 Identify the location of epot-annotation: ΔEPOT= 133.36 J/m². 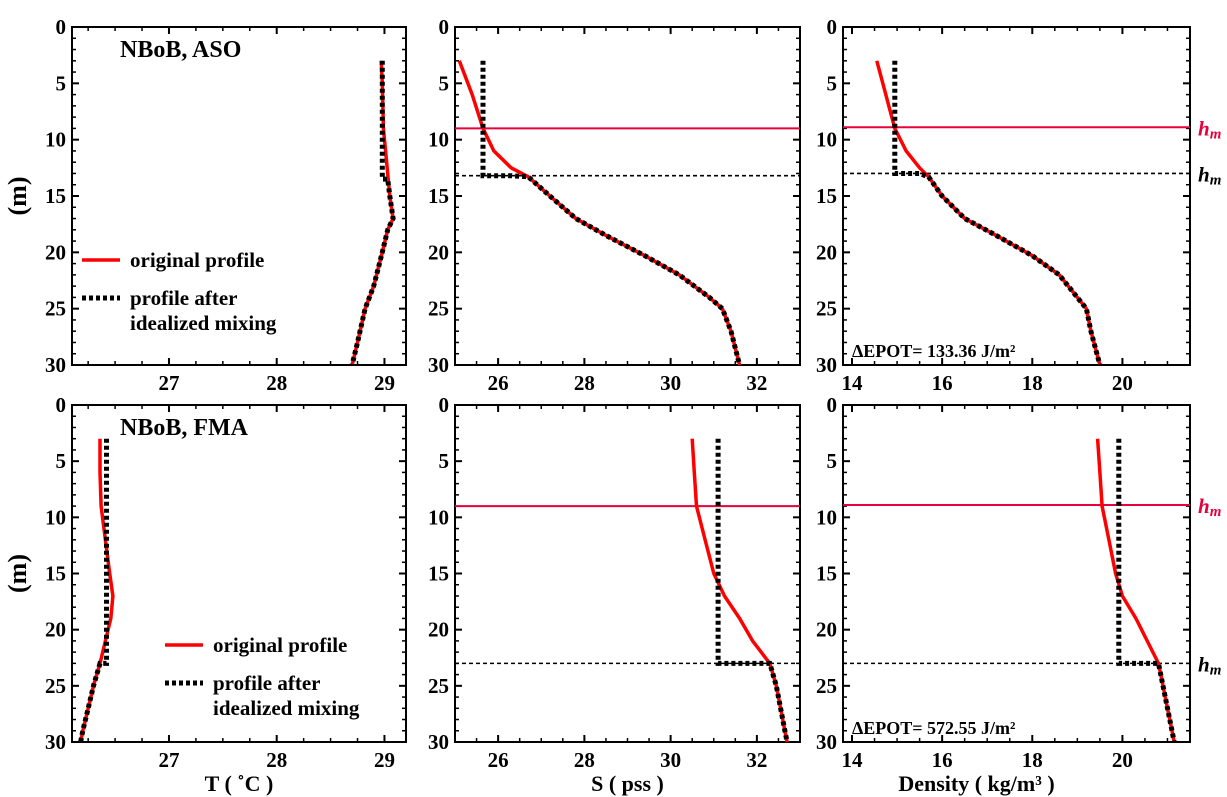
(933, 351).